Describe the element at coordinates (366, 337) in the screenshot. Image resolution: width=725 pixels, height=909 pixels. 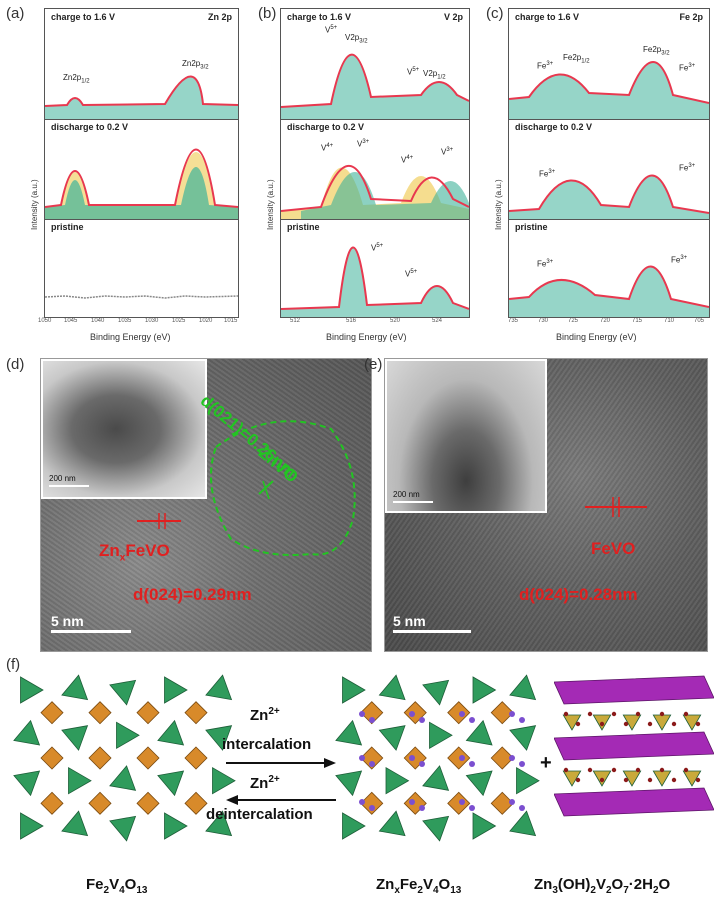
I see `panel-b-xlabel: Binding Energy (eV)` at that location.